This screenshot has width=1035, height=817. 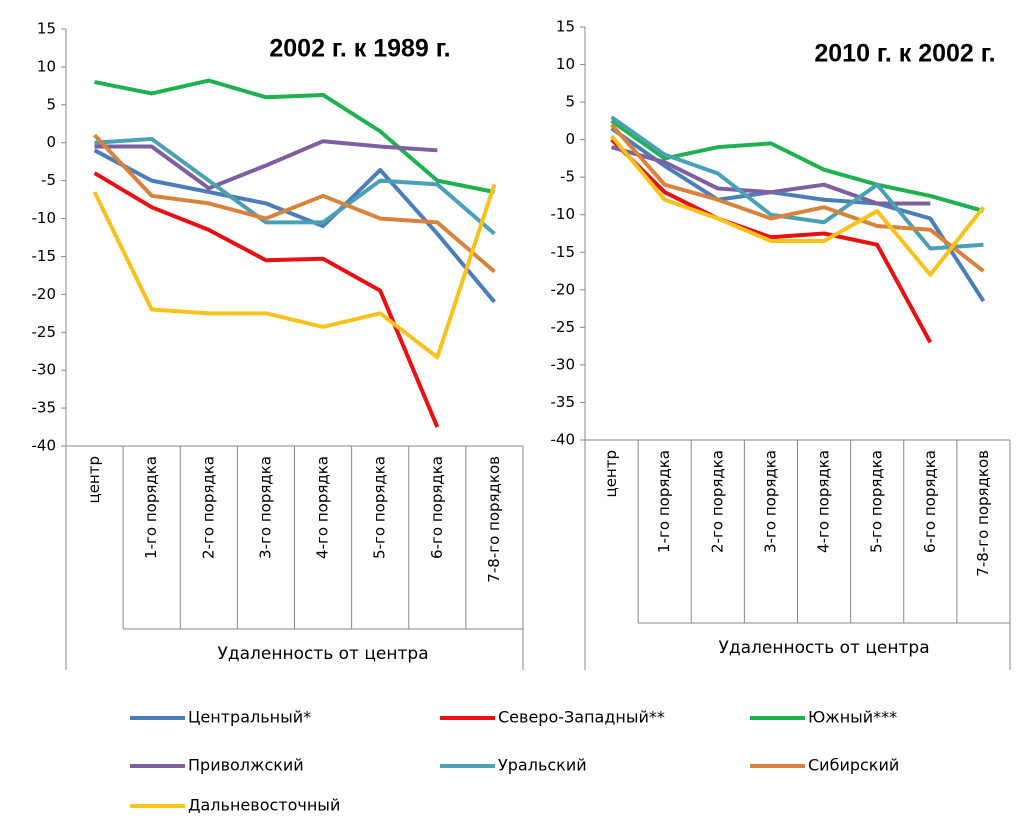 I want to click on chart-title: 2002 г. к 1989 г., so click(x=359, y=49).